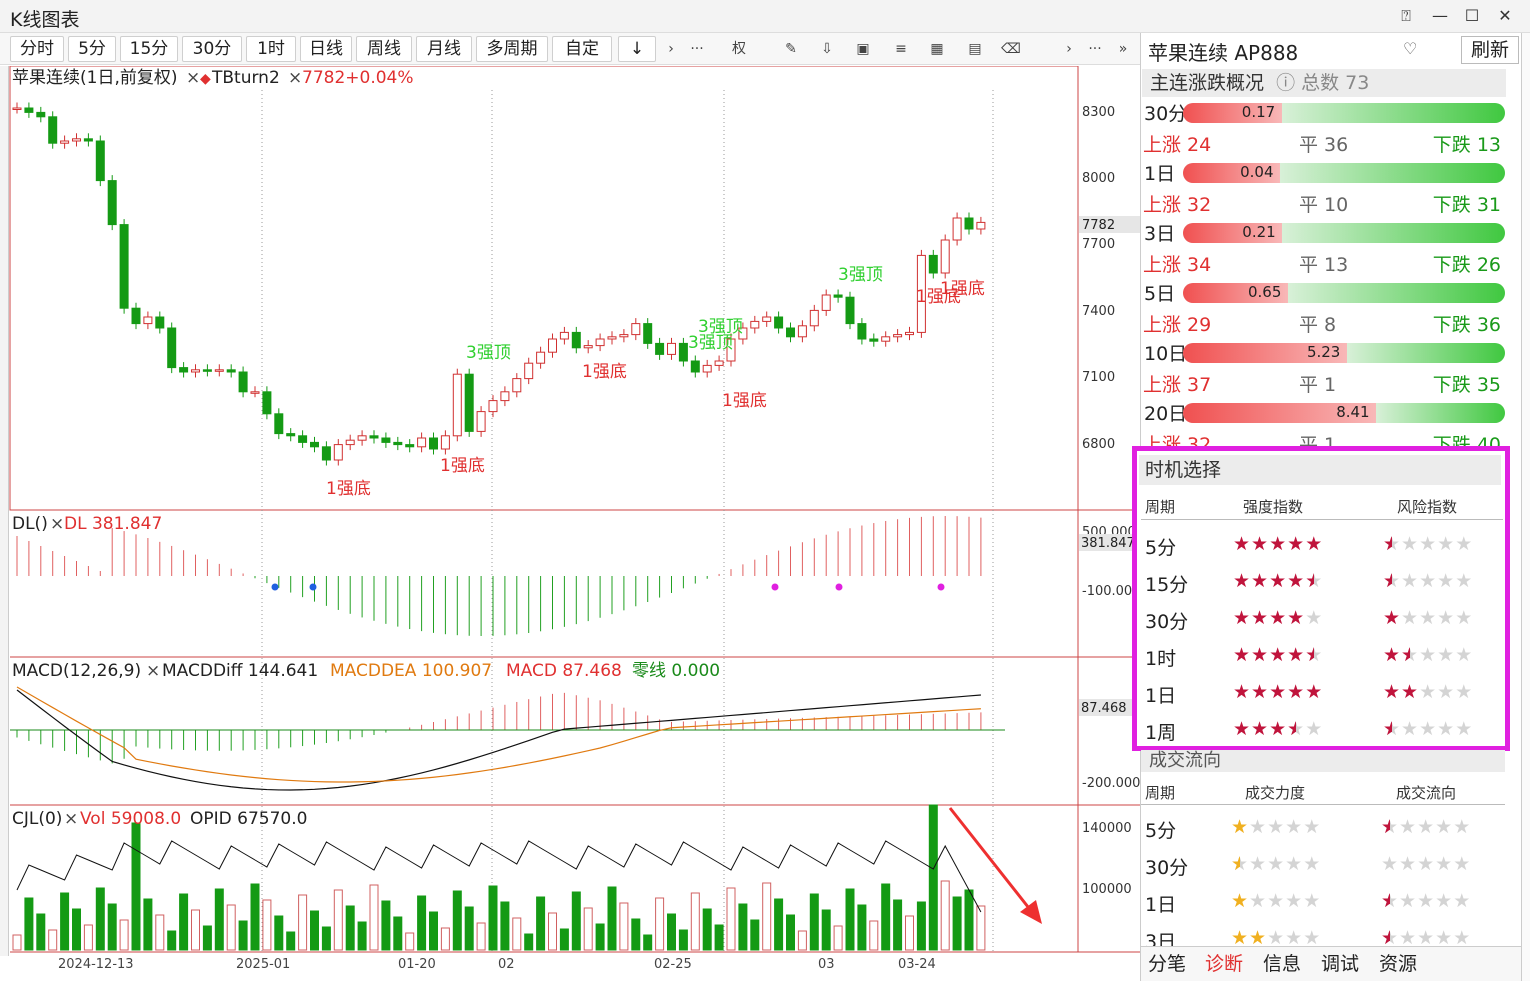 This screenshot has height=981, width=1530. What do you see at coordinates (444, 49) in the screenshot?
I see `period-button-monthly: 月线` at bounding box center [444, 49].